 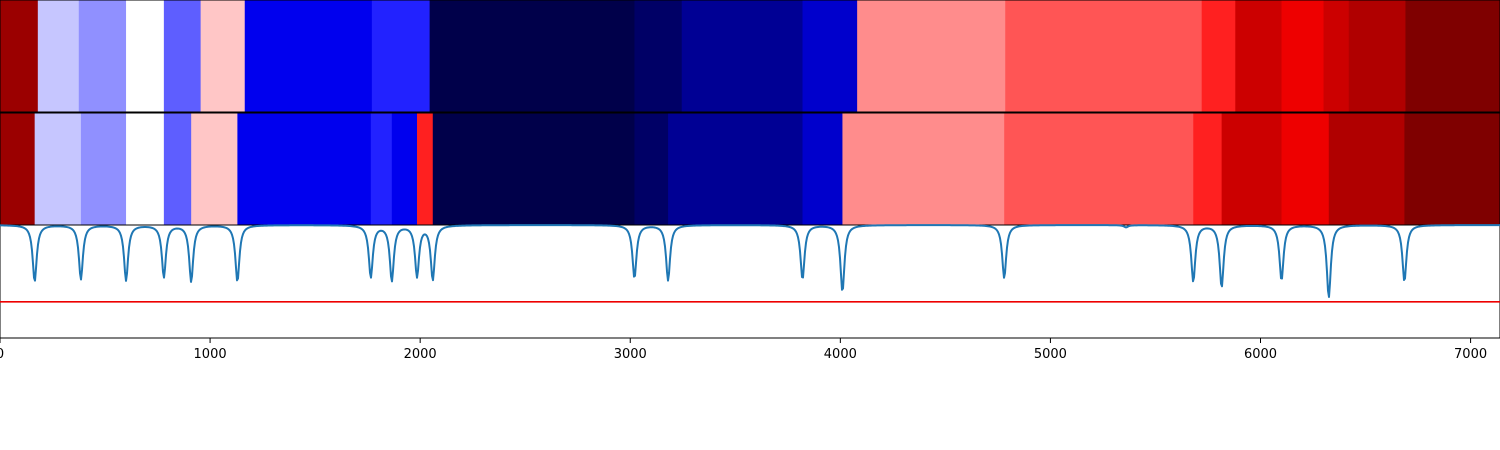 I want to click on x-tick-label-3: 3000, so click(x=630, y=354).